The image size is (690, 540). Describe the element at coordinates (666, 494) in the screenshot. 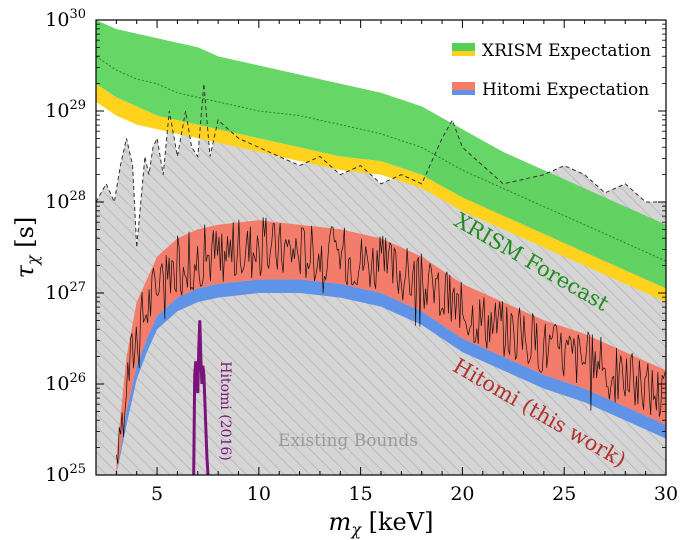

I see `x-tick-label: 30` at that location.